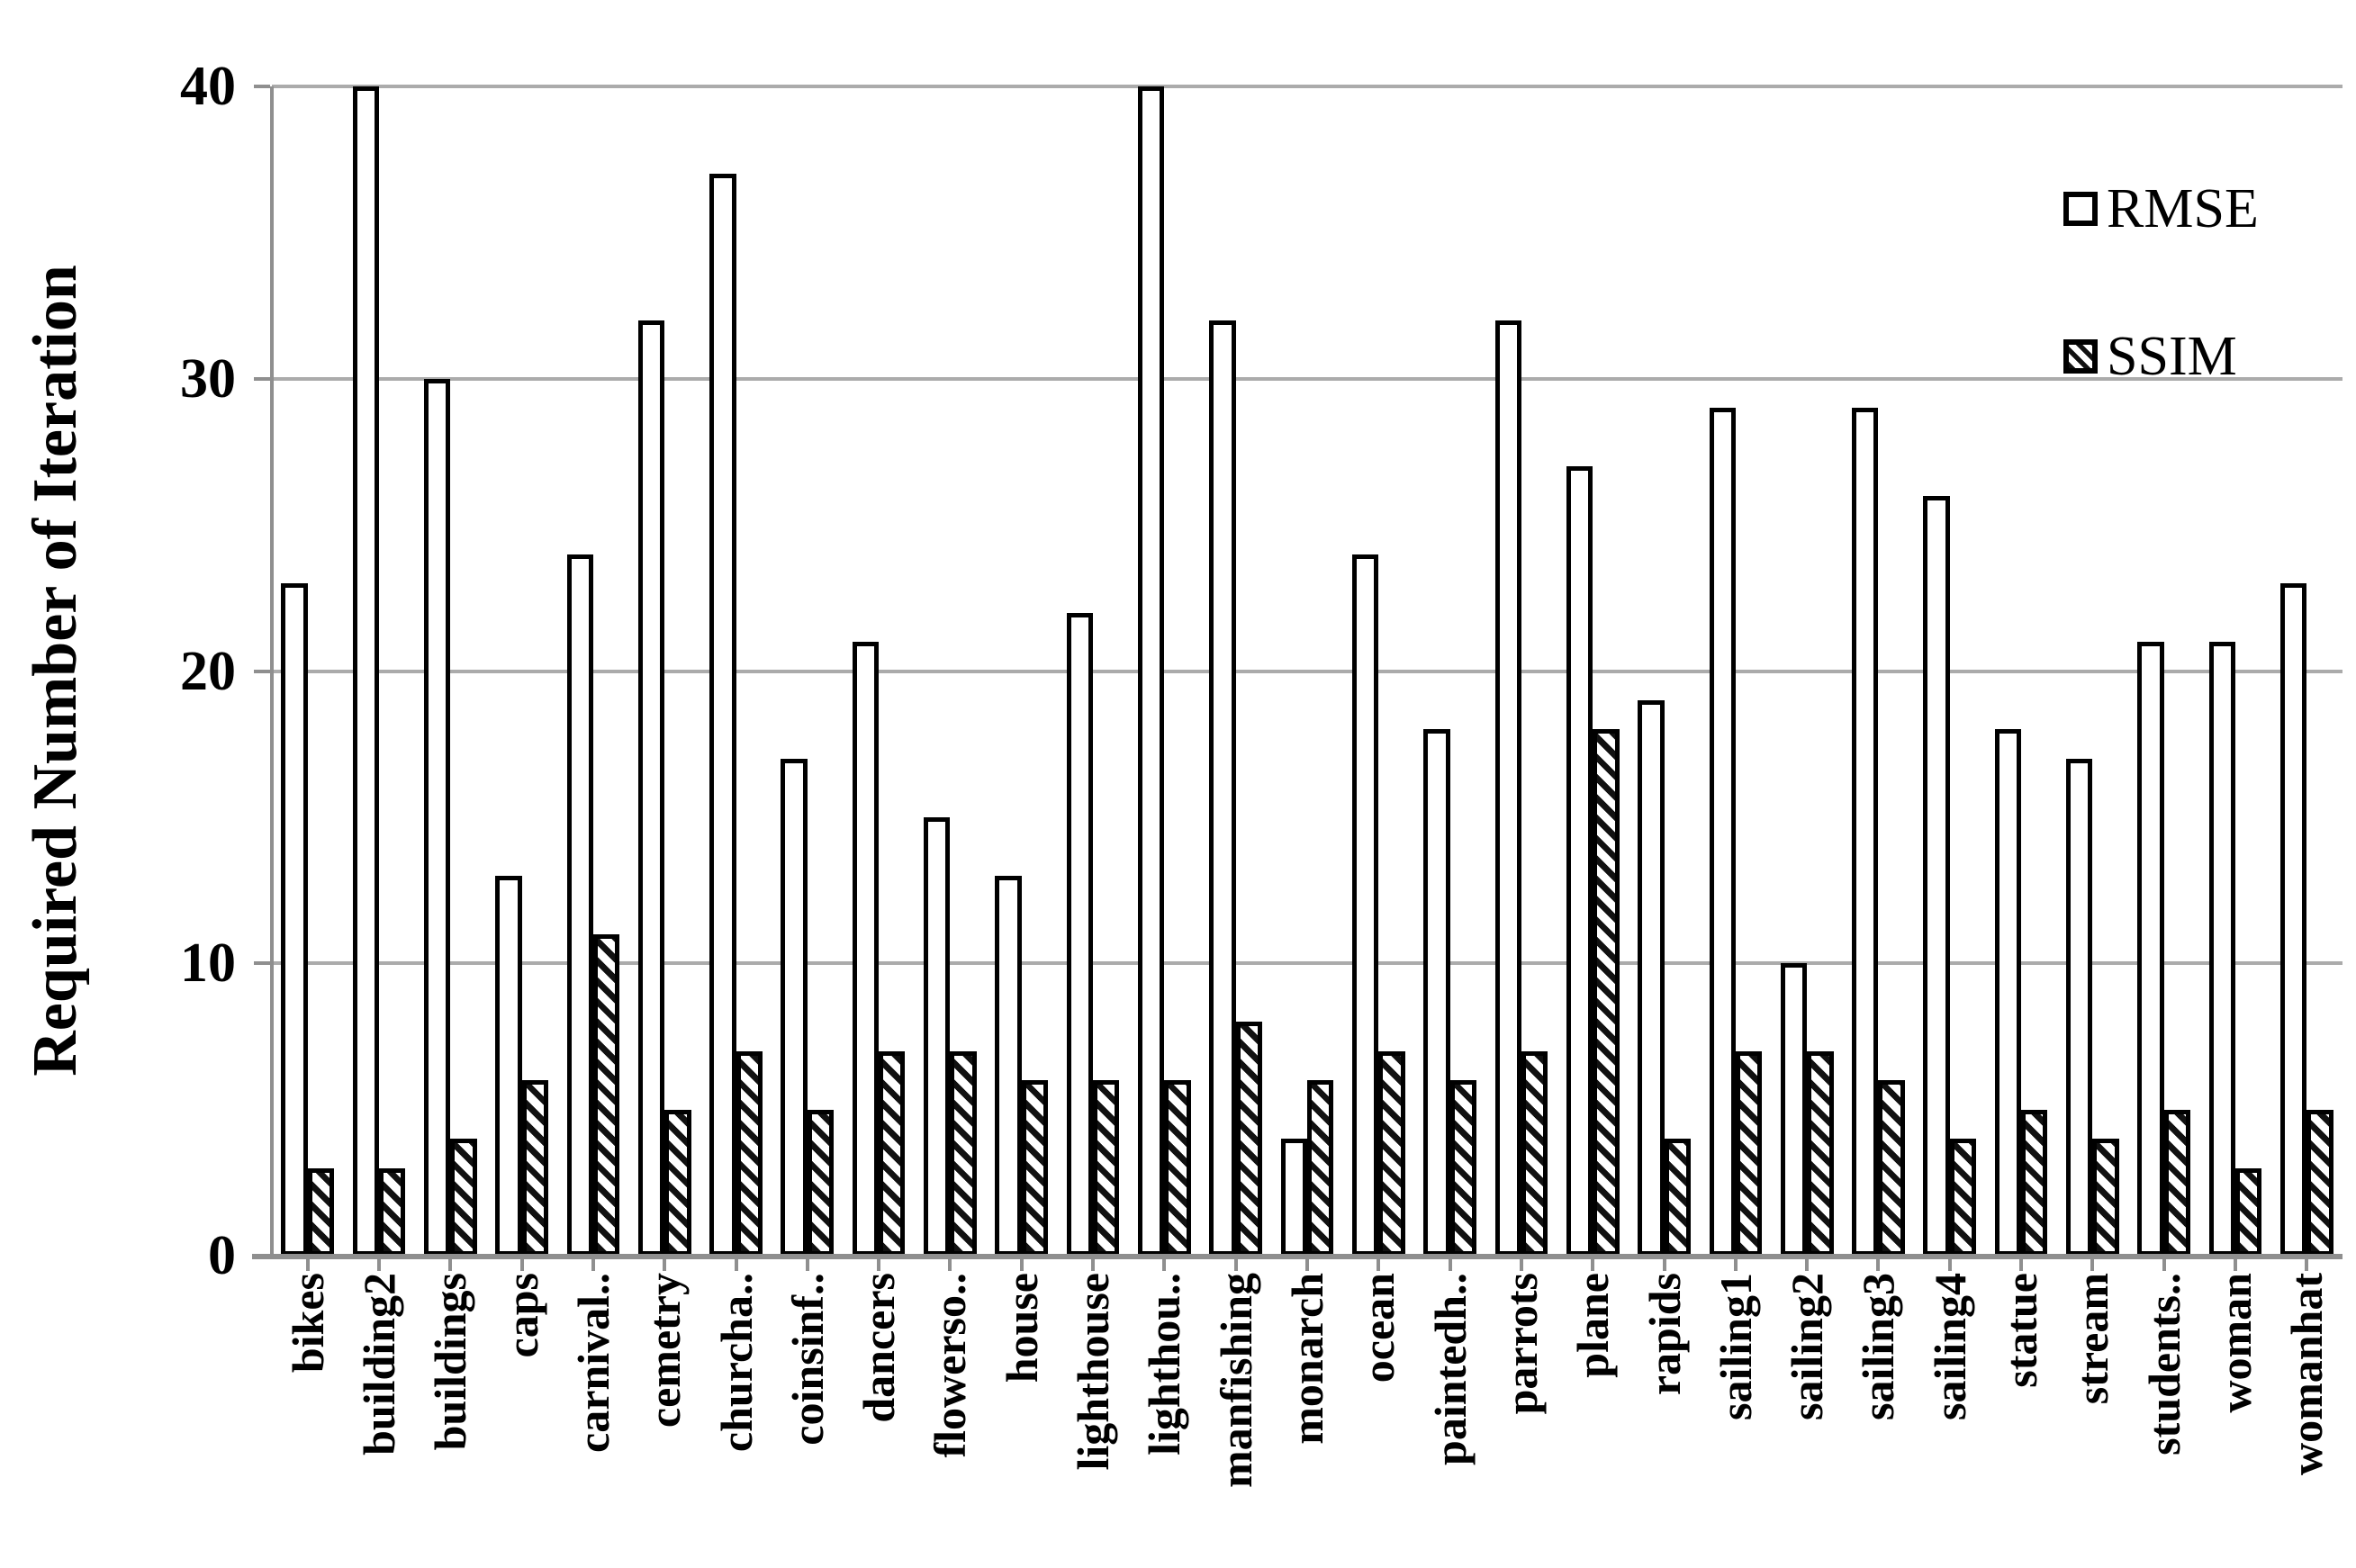 This screenshot has height=1568, width=2356. What do you see at coordinates (2234, 1343) in the screenshot?
I see `x-category-label: woman` at bounding box center [2234, 1343].